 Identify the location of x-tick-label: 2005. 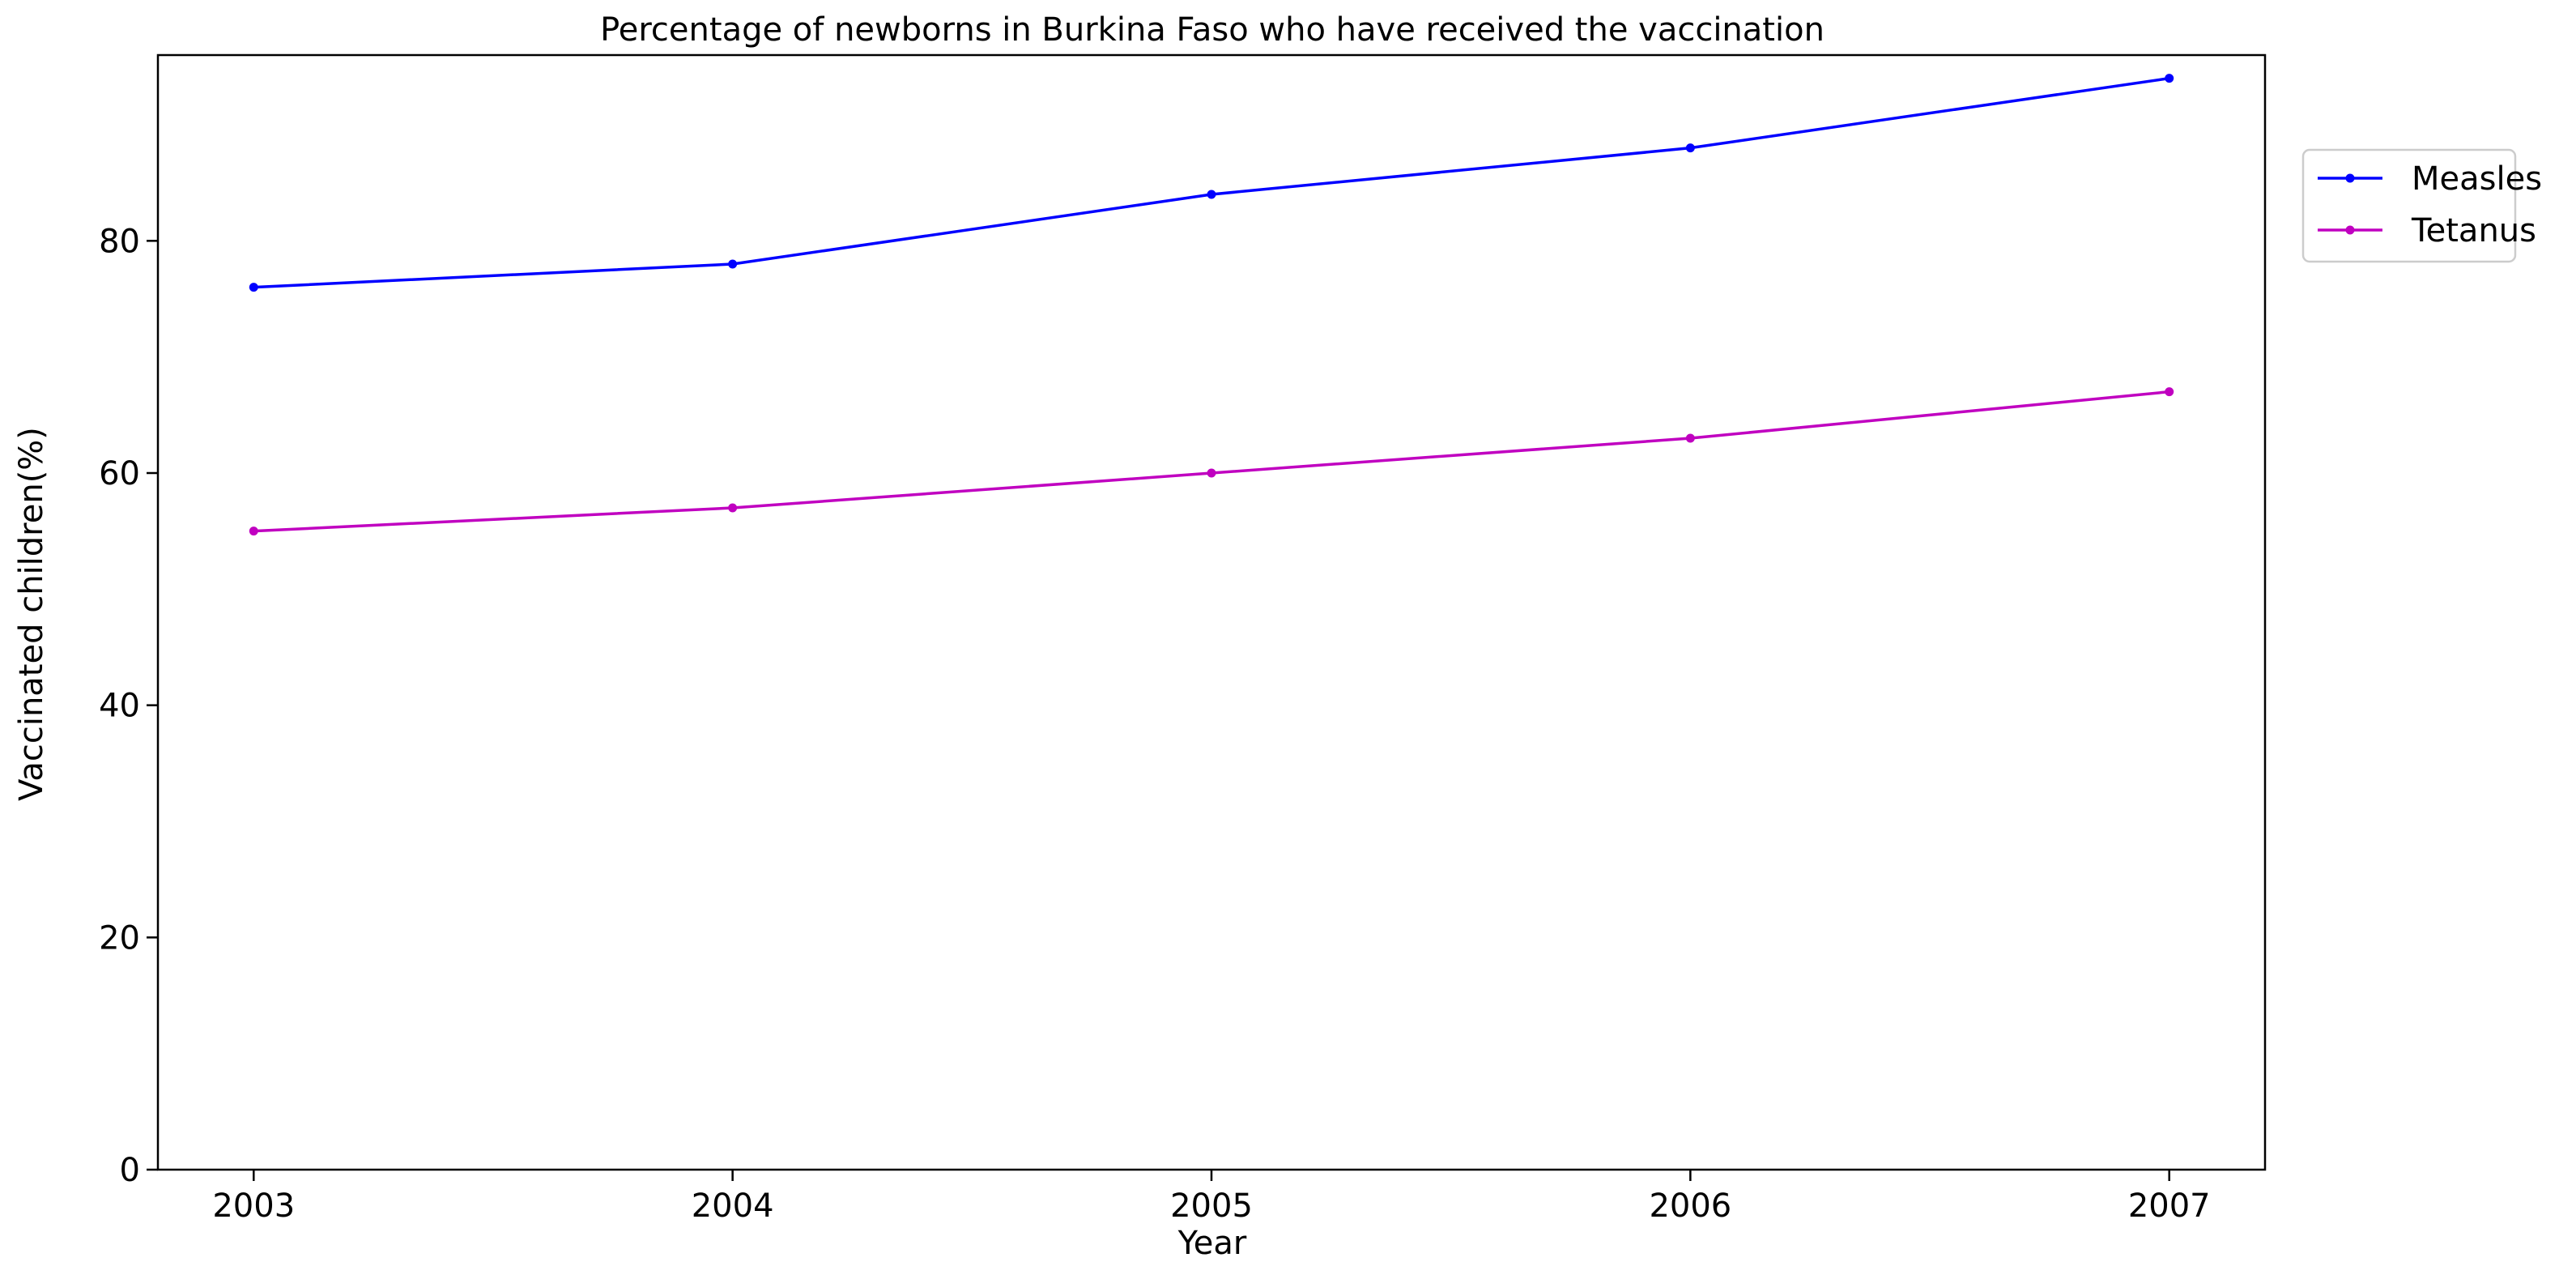
(1211, 1206).